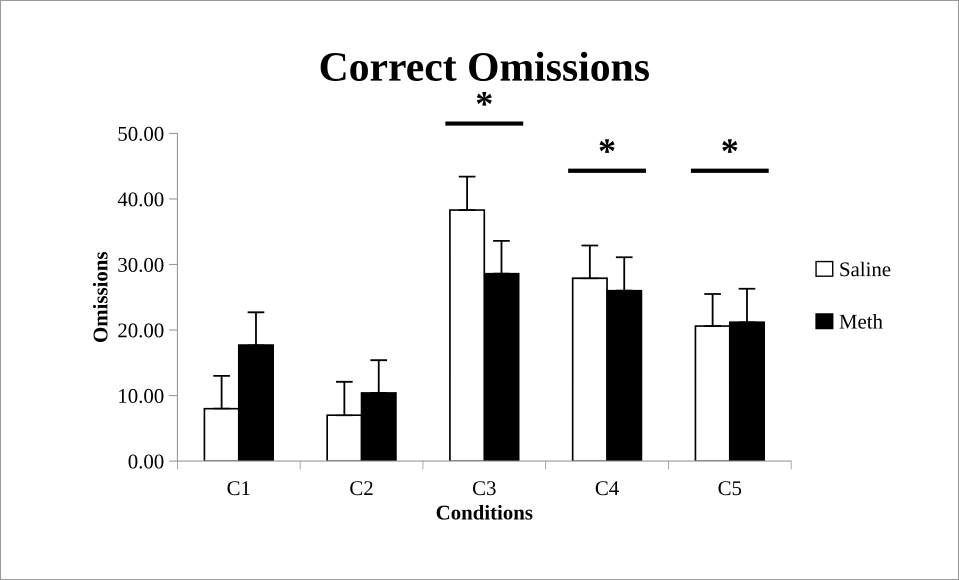  Describe the element at coordinates (100, 297) in the screenshot. I see `y-axis-title: Omissions` at that location.